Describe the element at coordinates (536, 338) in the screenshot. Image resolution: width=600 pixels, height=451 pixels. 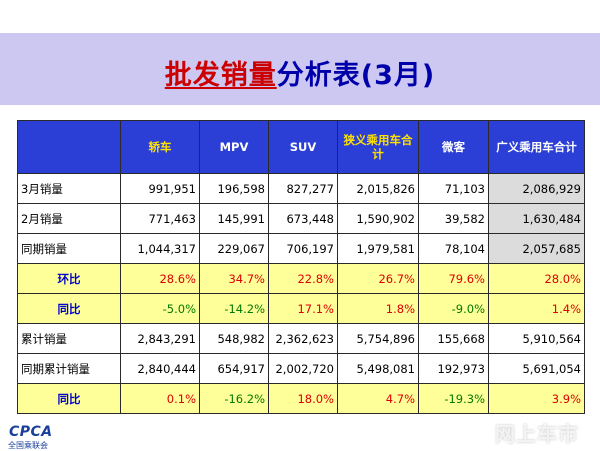
I see `table-cell: 5,910,564` at that location.